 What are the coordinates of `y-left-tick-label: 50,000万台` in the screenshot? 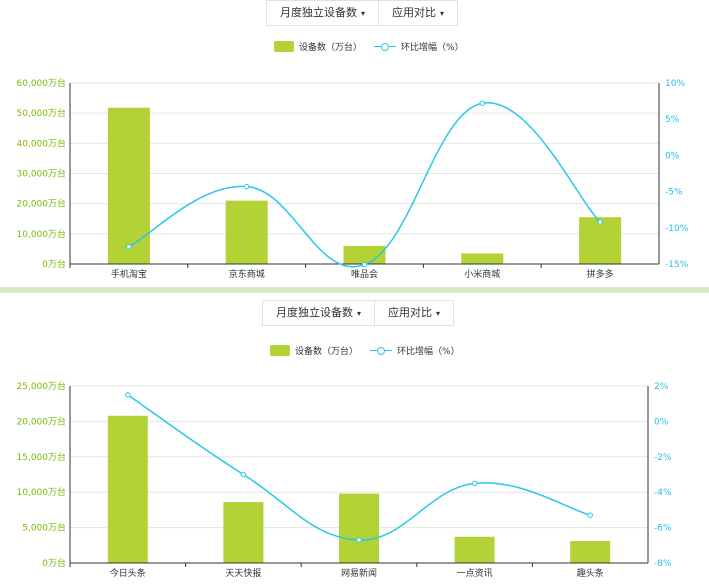 It's located at (42, 113).